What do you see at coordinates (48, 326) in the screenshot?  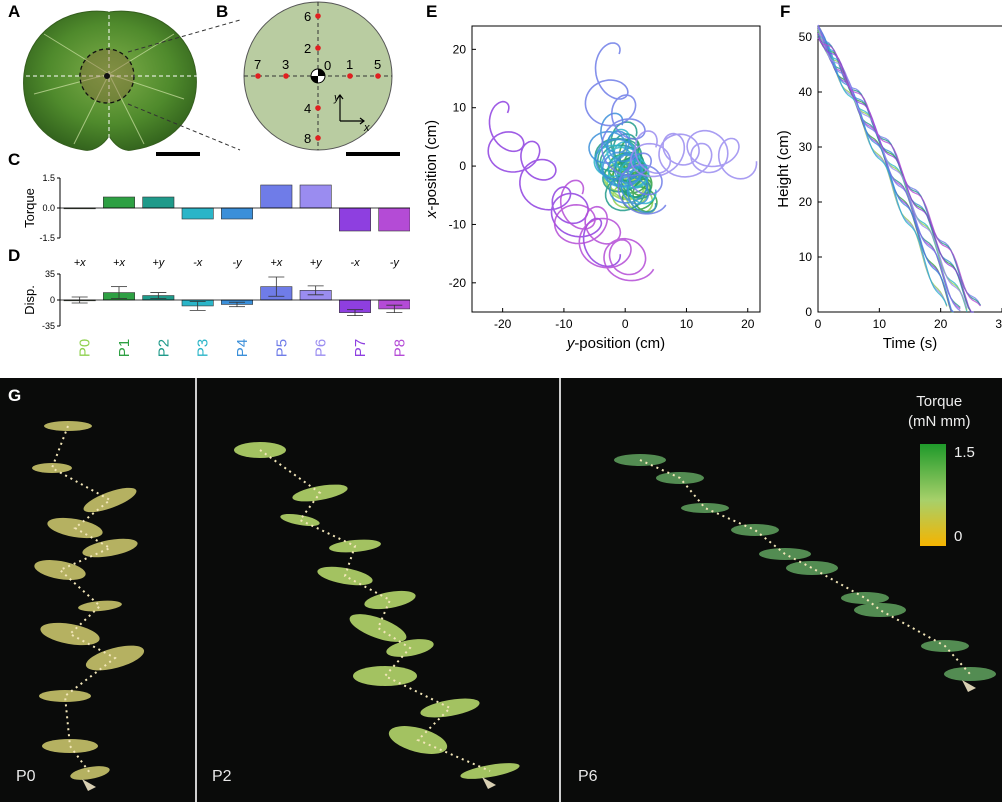 I see `y-tick-label: -35` at bounding box center [48, 326].